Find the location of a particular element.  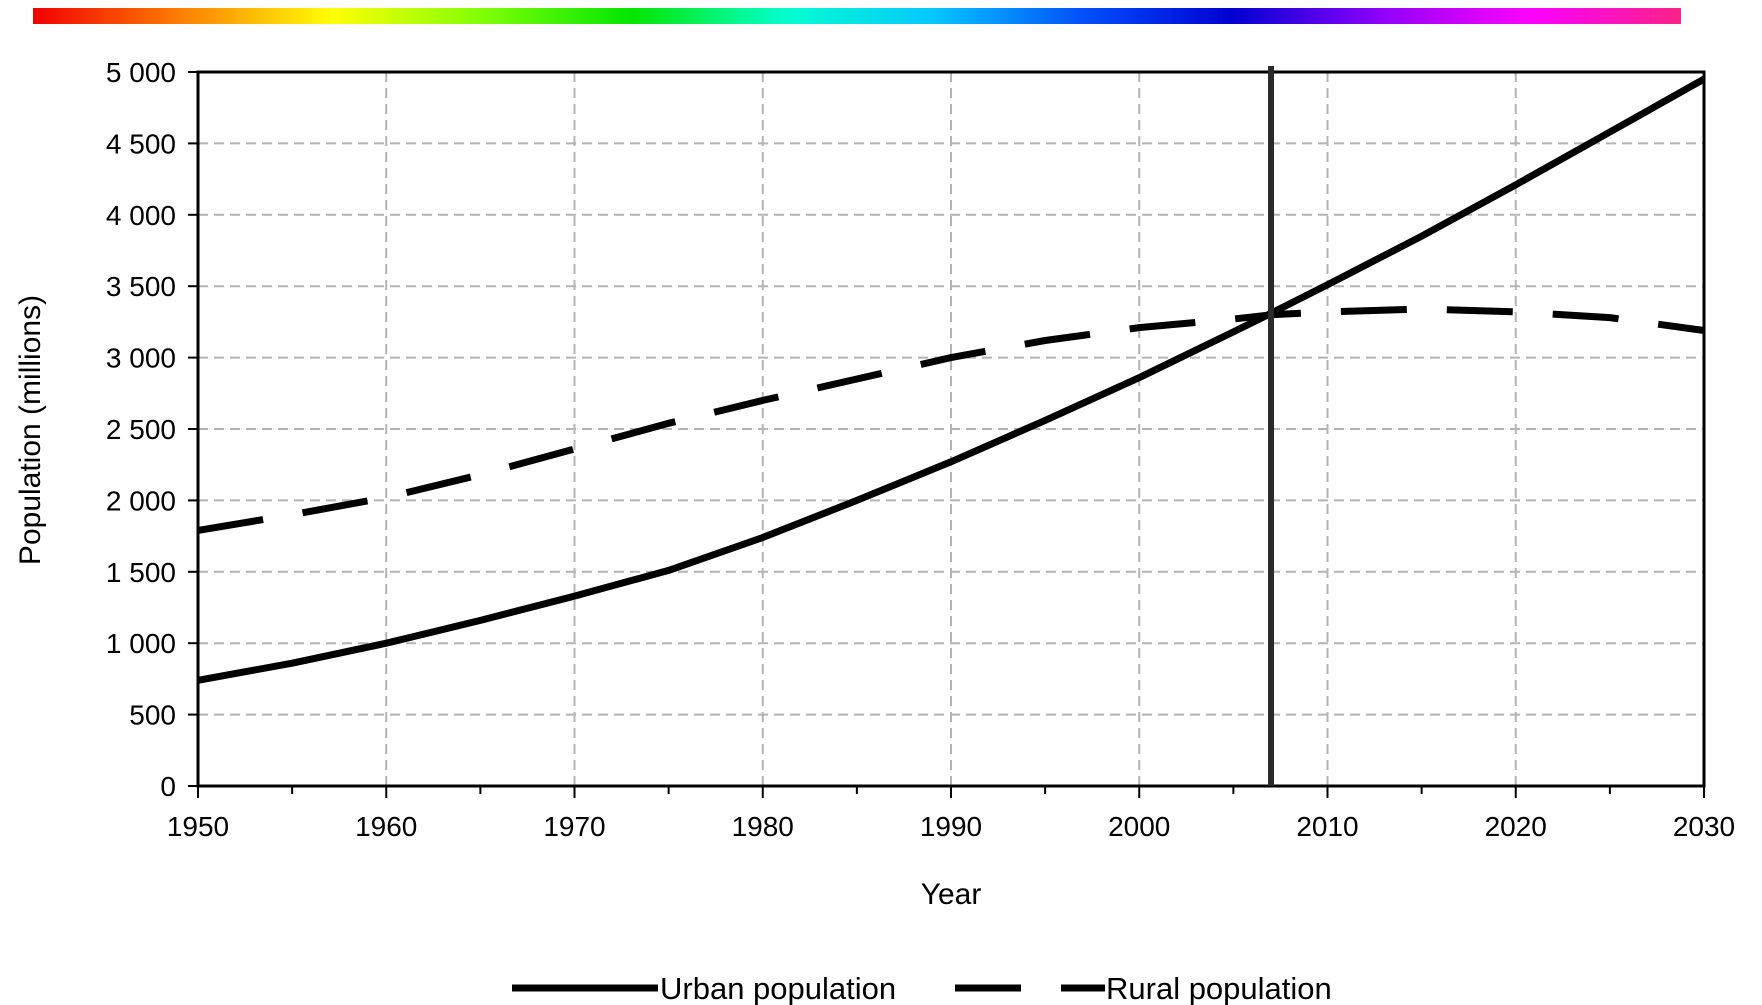

x-tick-labels: 1950 1960 1970 1980 1990 2000 2010 2020 2030 is located at coordinates (951, 826).